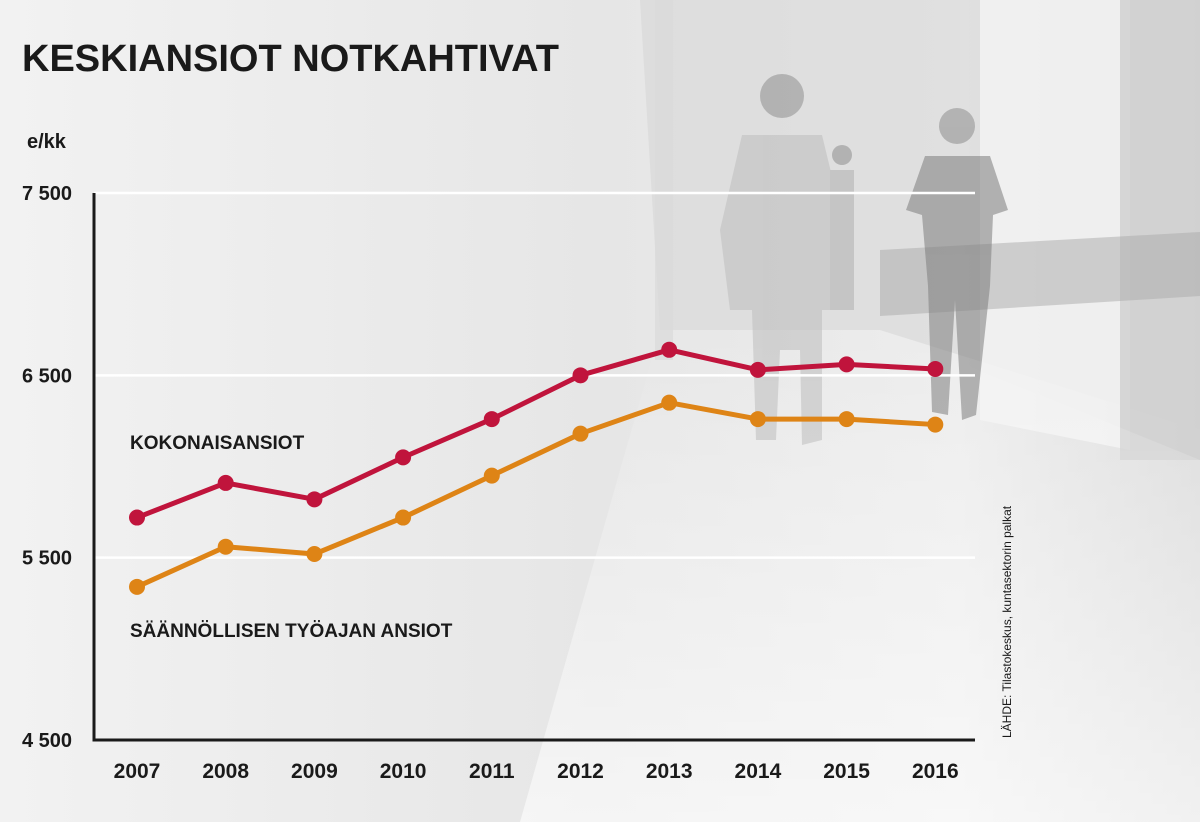  I want to click on y-tick-label: 7 500, so click(47, 194).